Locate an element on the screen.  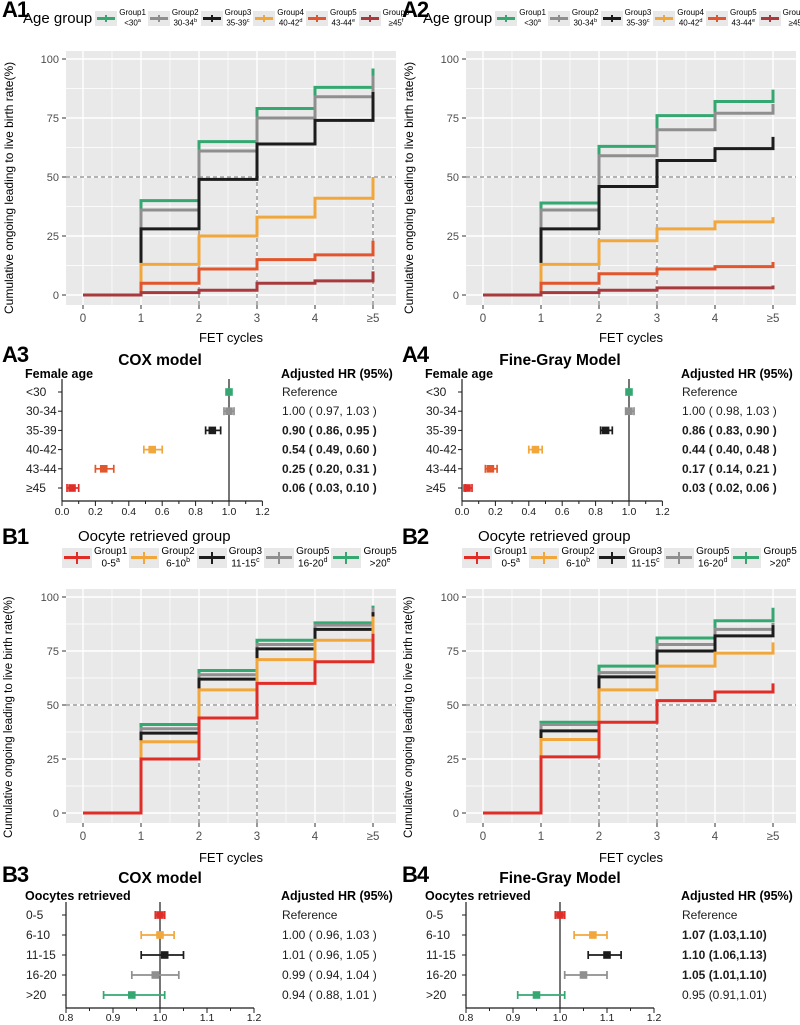
forest-x-tick-label: 0.4 is located at coordinates (528, 512).